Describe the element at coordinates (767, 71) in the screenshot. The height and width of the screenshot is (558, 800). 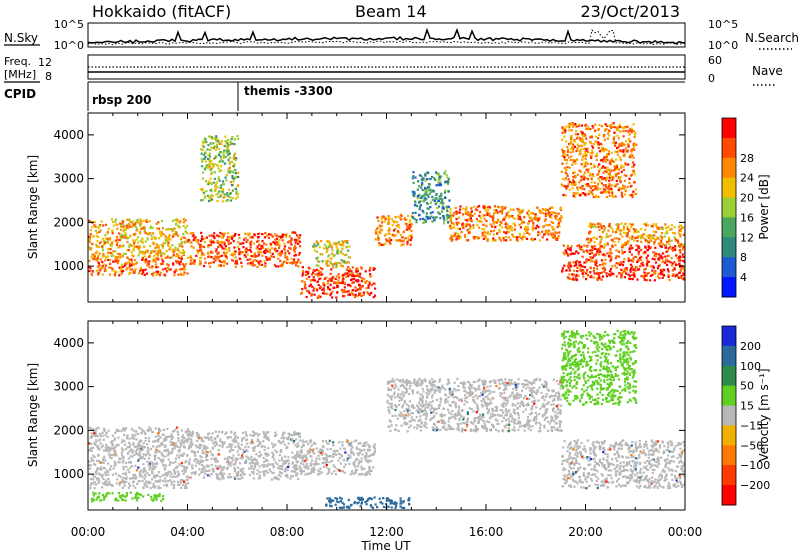
I see `nave-label: Nave` at that location.